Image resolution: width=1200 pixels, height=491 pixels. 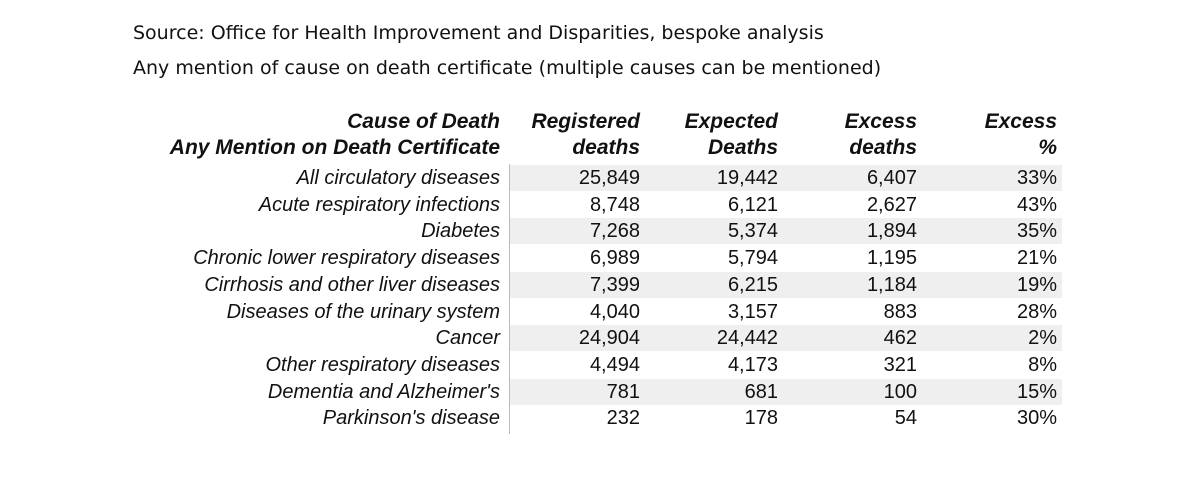 I want to click on table-cell: 462, so click(x=900, y=338).